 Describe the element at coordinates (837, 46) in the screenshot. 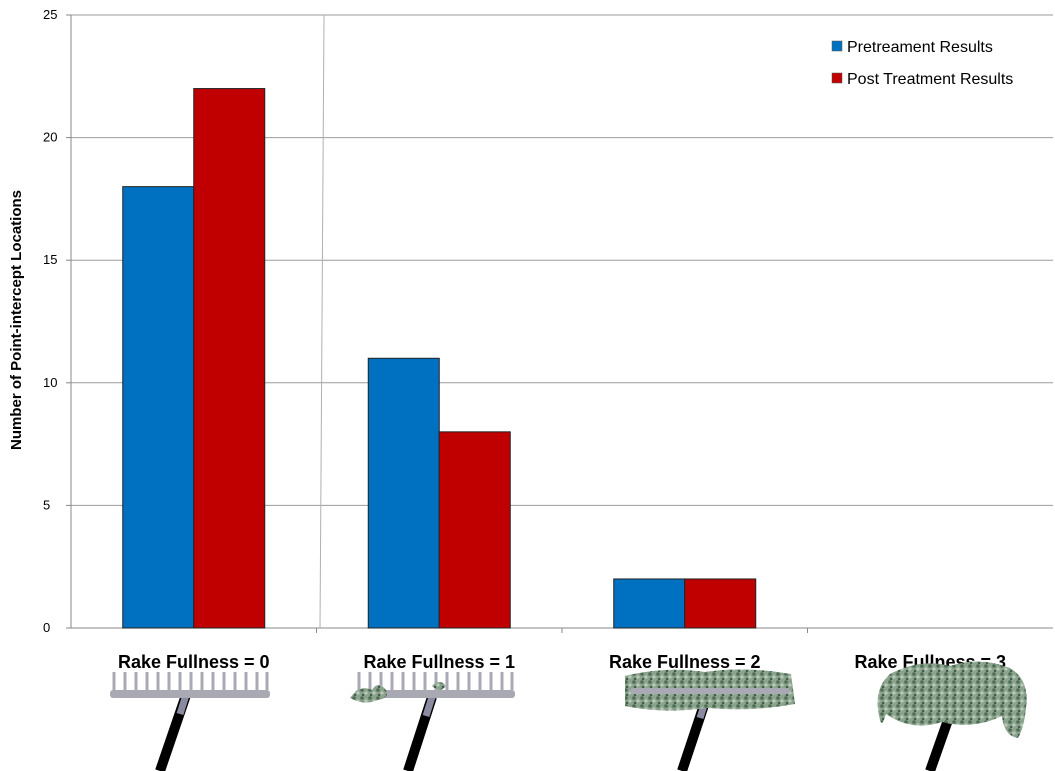

I see `legend-swatch-pretreatment` at that location.